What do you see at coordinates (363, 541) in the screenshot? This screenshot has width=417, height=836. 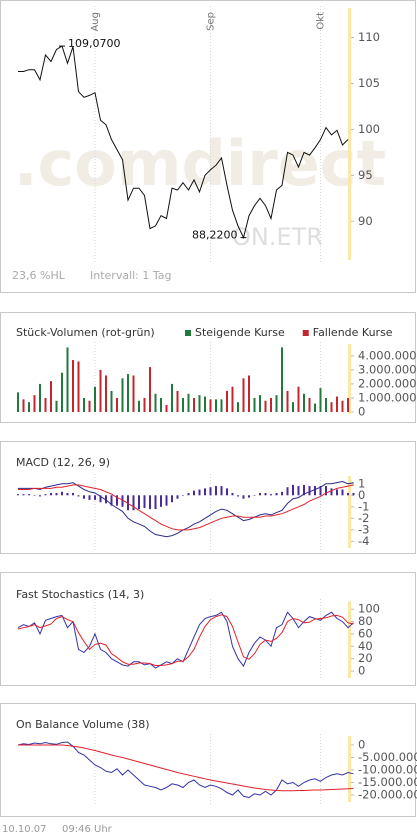 I see `y-tick-label: -4` at bounding box center [363, 541].